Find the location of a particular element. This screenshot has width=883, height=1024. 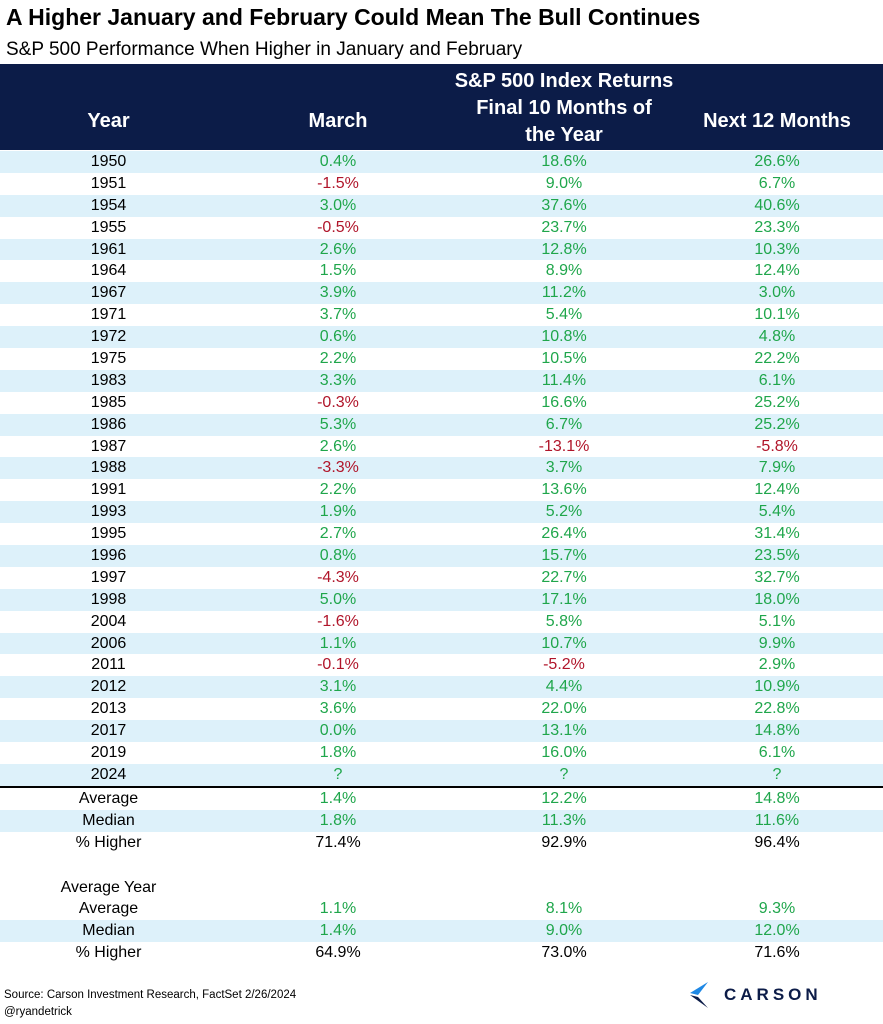

cell-march: -1.5% is located at coordinates (338, 183).